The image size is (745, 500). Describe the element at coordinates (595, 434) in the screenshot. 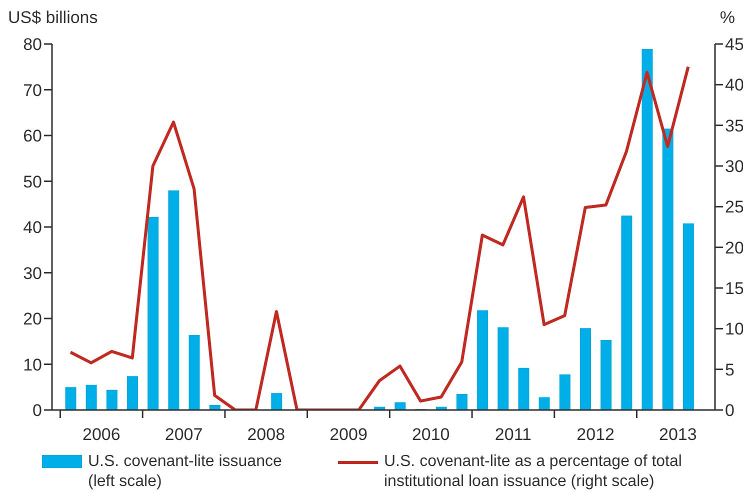

I see `x-tick-label: 2012` at that location.